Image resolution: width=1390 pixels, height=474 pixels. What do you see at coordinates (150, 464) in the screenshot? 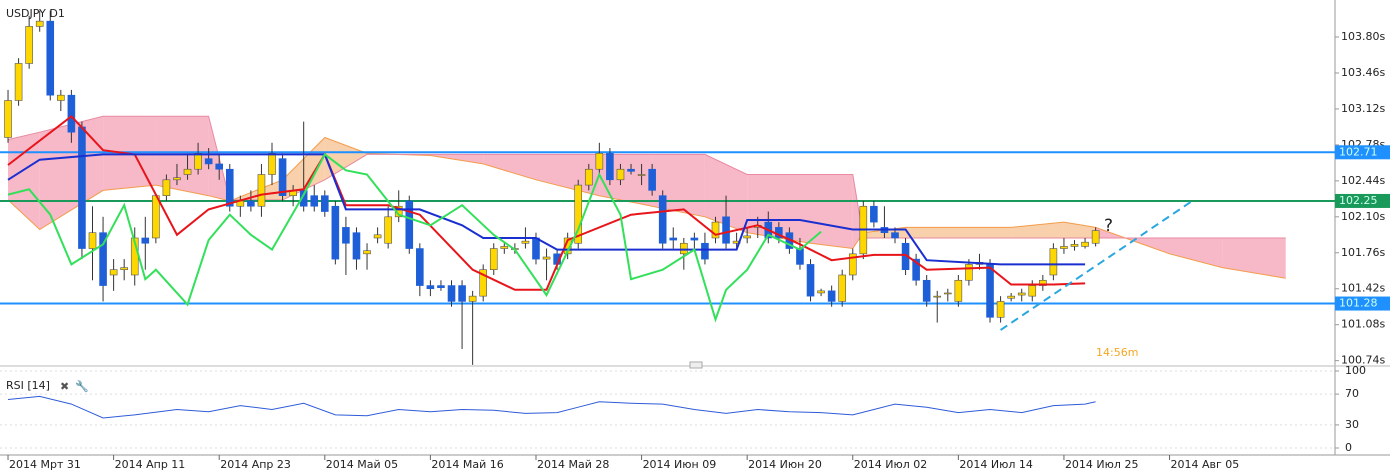
I see `x-tick-label: 2014 Апр 11` at bounding box center [150, 464].